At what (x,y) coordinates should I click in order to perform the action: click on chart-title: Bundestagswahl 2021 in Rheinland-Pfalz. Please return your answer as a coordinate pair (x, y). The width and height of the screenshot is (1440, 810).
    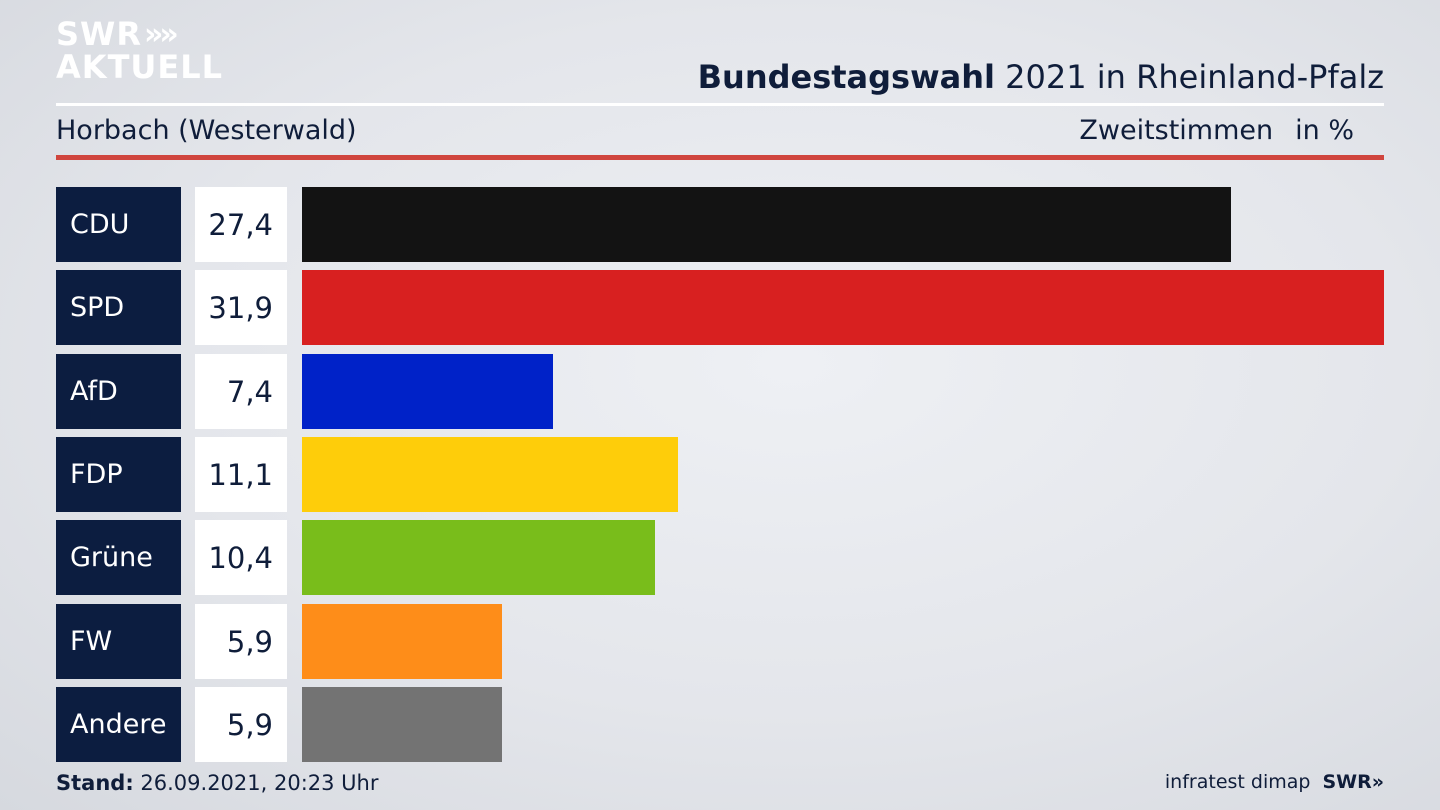
    Looking at the image, I should click on (1041, 77).